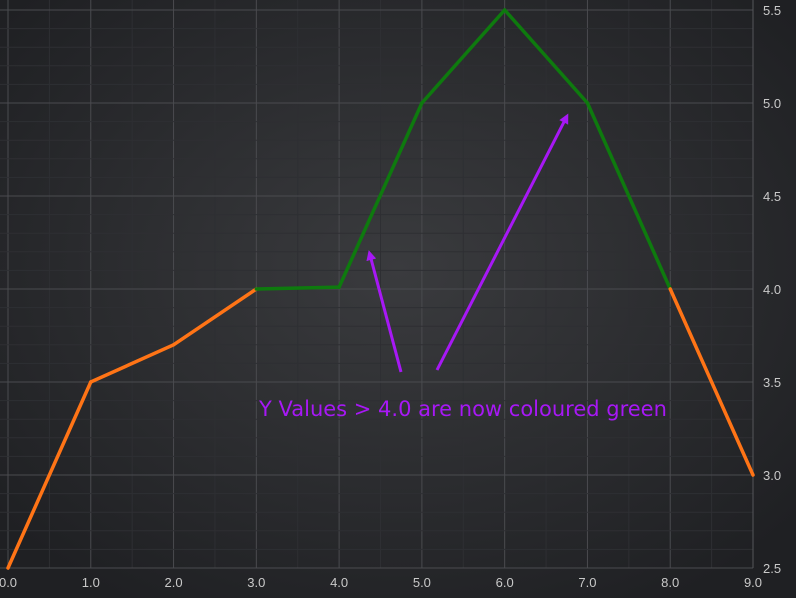 This screenshot has width=796, height=598. What do you see at coordinates (772, 103) in the screenshot?
I see `y-tick-label: 5.0` at bounding box center [772, 103].